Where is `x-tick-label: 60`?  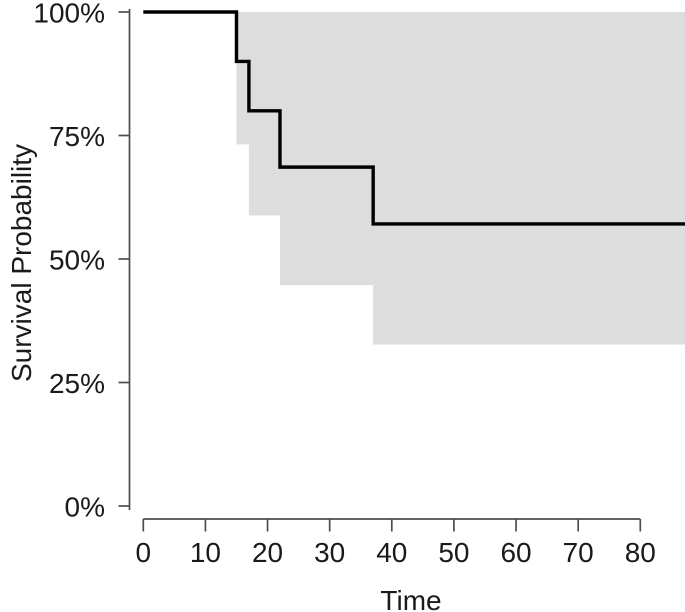
x-tick-label: 60 is located at coordinates (515, 552).